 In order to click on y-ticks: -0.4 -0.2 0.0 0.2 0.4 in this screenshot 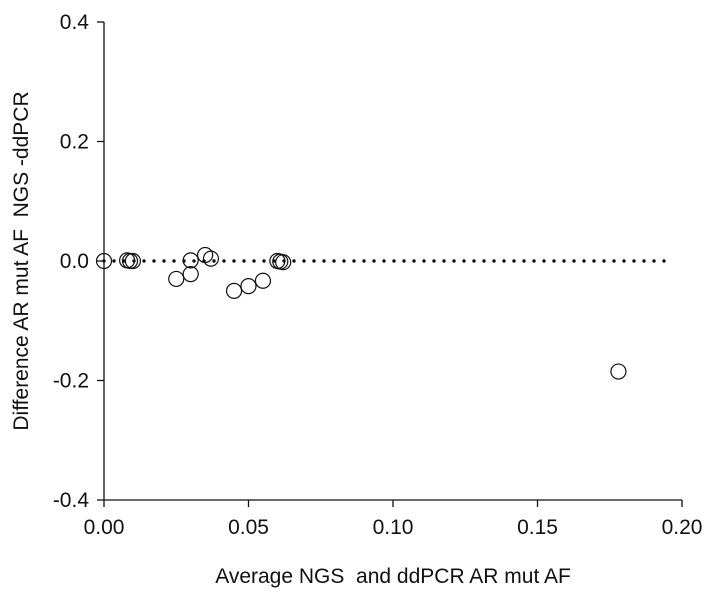, I will do `click(78, 261)`.